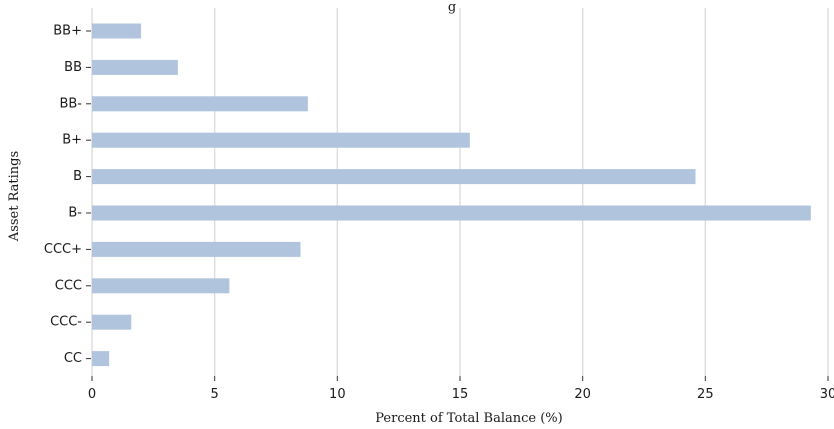  What do you see at coordinates (281, 140) in the screenshot?
I see `bar-b-plus` at bounding box center [281, 140].